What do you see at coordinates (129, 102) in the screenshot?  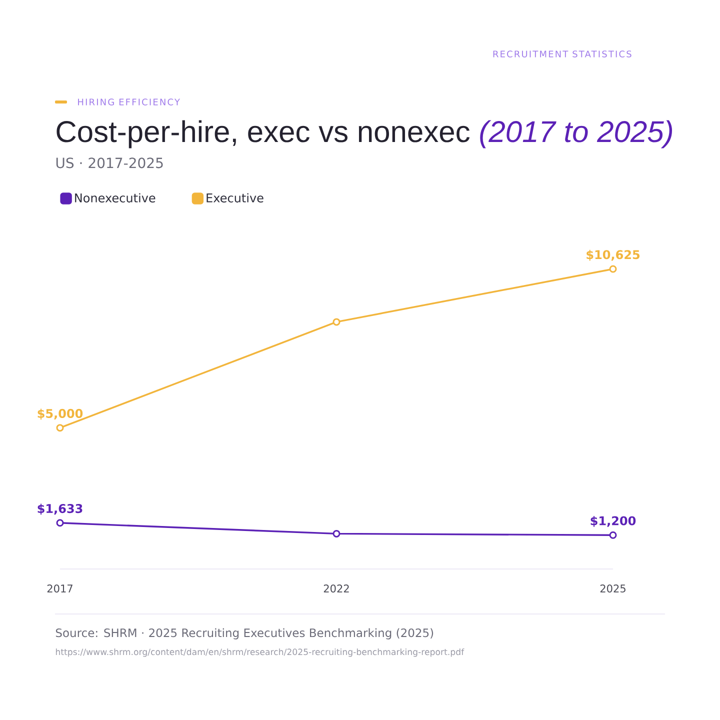 I see `text: HIRING EFFICIENCY` at bounding box center [129, 102].